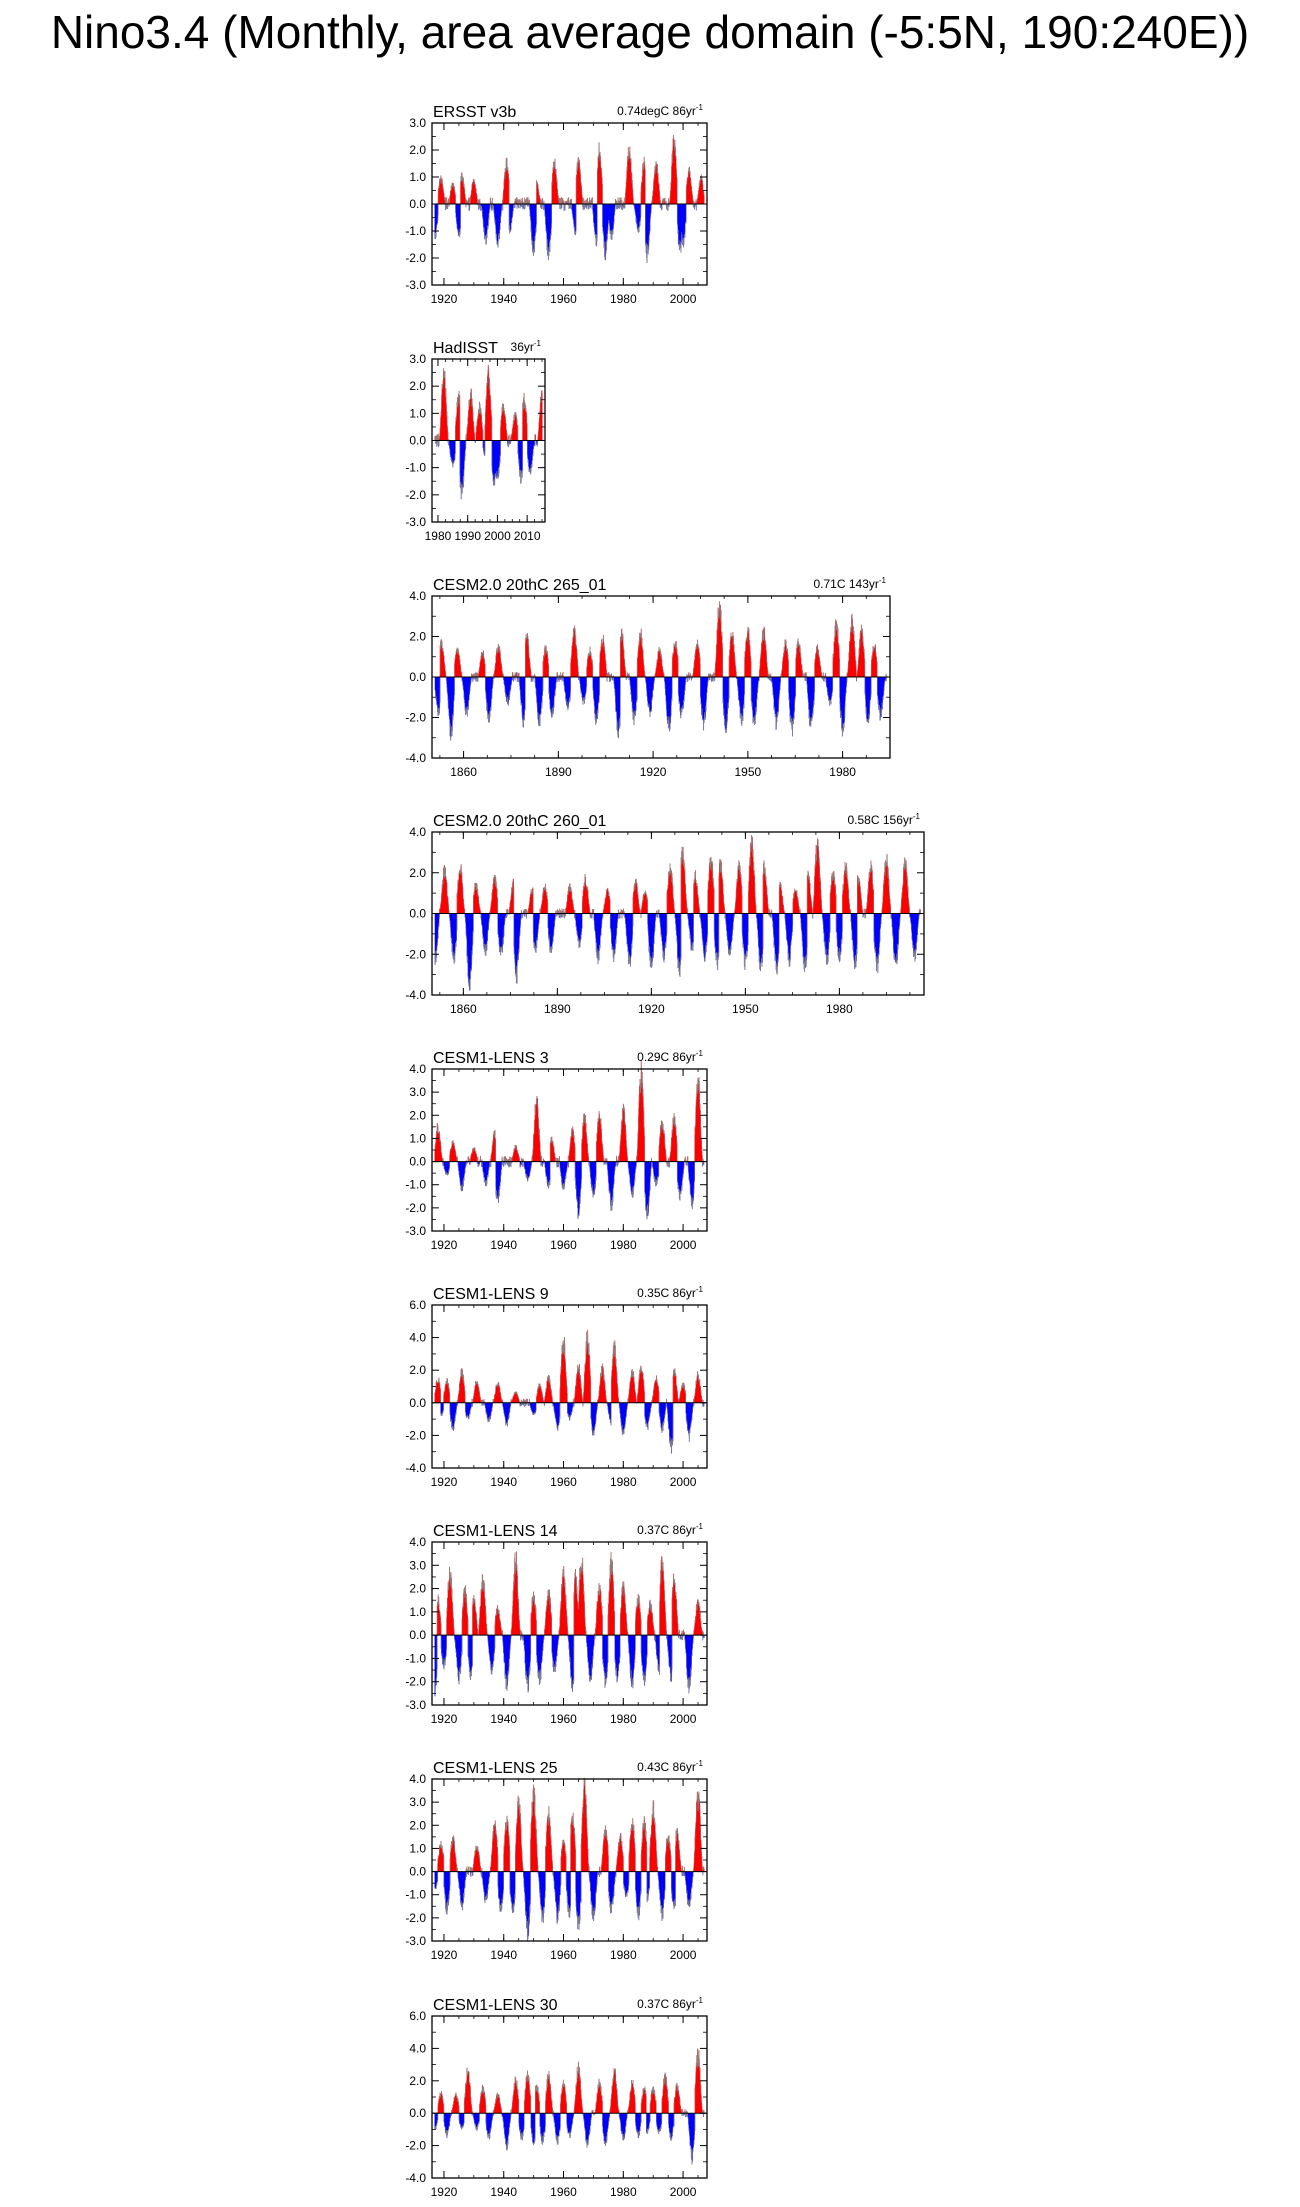 This screenshot has width=1300, height=2207. Describe the element at coordinates (526, 346) in the screenshot. I see `panel-stat: 36yr-1` at that location.